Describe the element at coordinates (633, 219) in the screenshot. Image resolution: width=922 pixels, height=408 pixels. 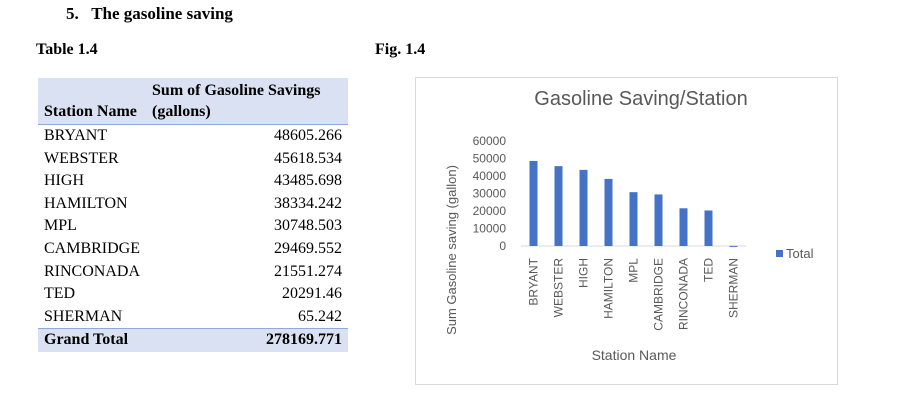
I see `bar-mpl` at that location.